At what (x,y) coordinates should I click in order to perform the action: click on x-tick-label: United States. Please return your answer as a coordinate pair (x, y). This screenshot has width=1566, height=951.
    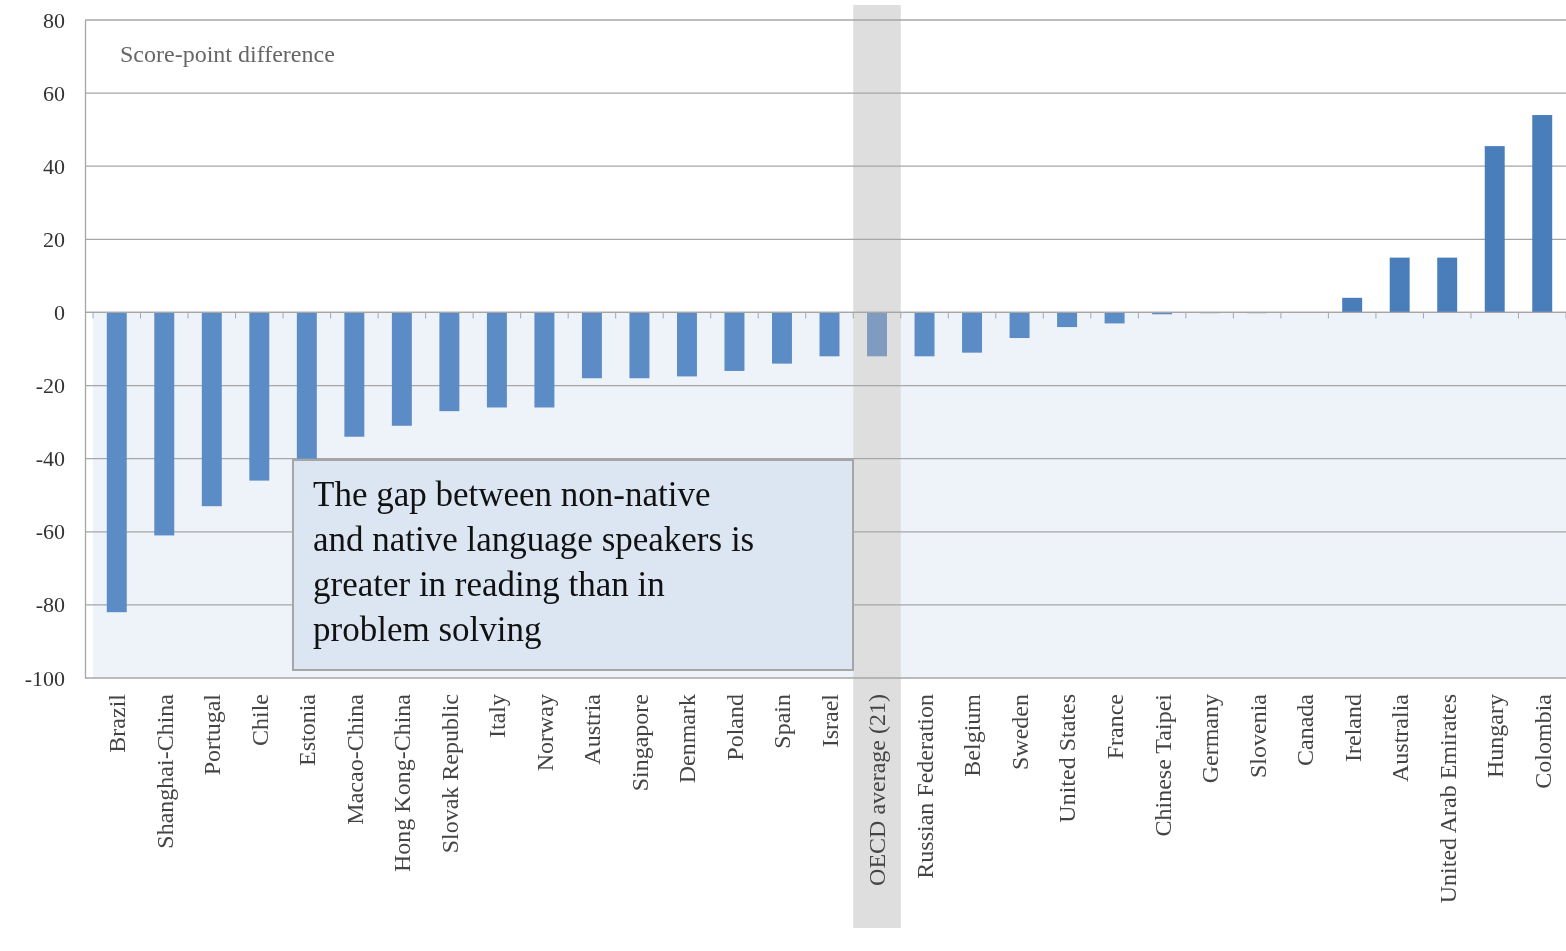
    Looking at the image, I should click on (1067, 758).